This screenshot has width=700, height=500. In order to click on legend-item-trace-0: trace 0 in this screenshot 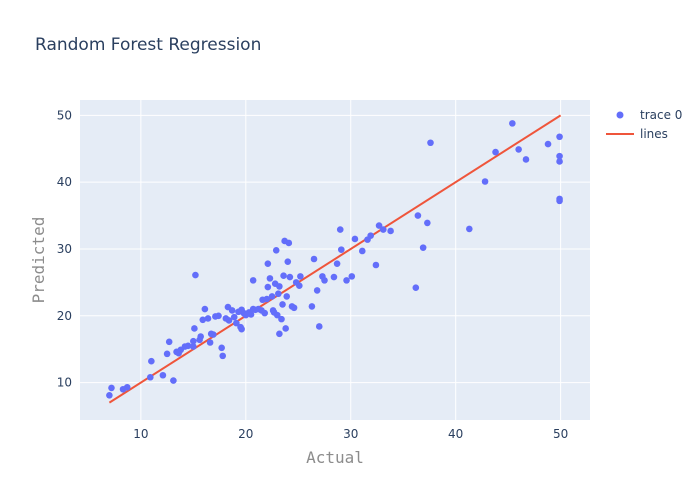, I will do `click(649, 115)`.